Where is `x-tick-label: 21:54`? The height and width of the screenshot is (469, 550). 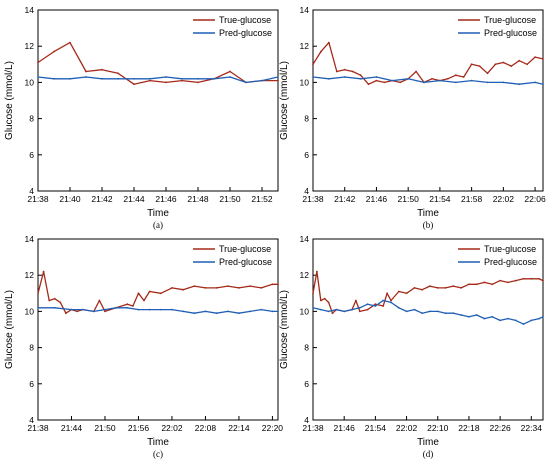
x-tick-label: 21:54 is located at coordinates (440, 199).